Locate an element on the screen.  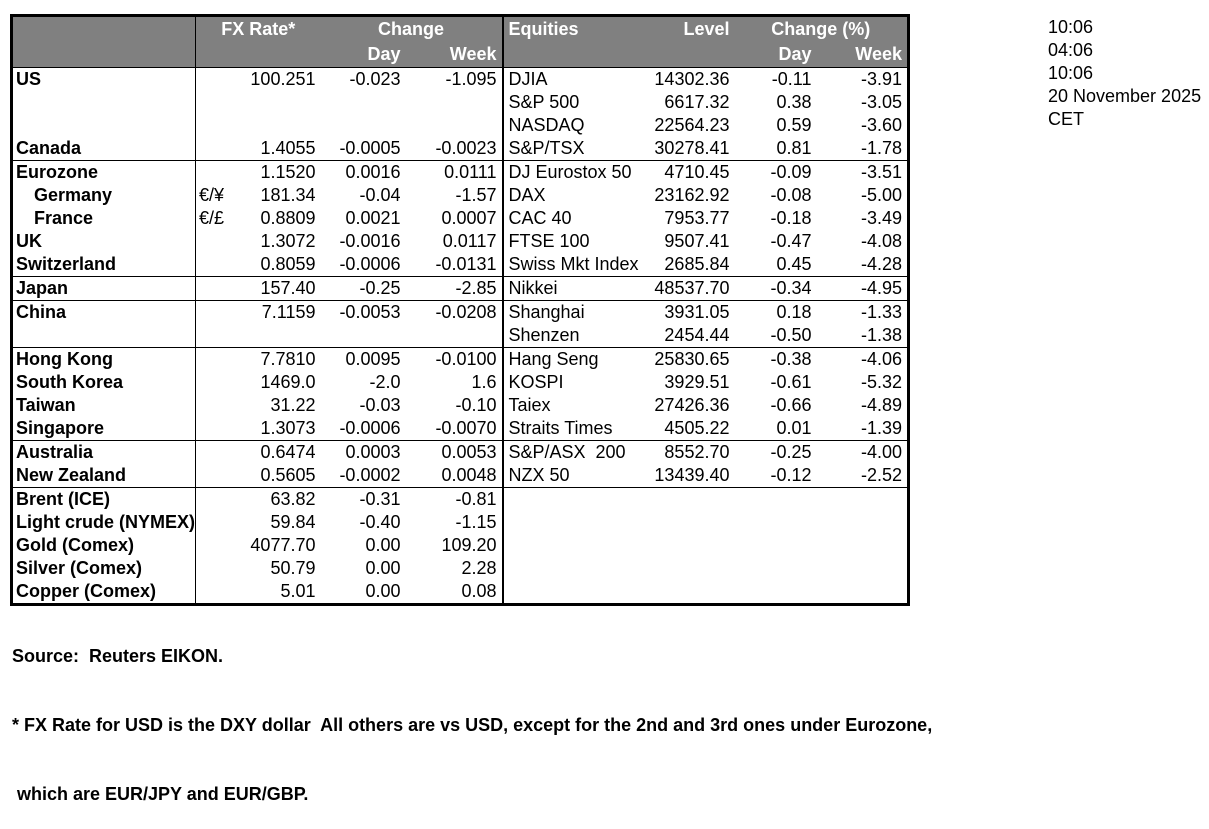
fx-rate-cell: 7.7810 is located at coordinates (288, 359).